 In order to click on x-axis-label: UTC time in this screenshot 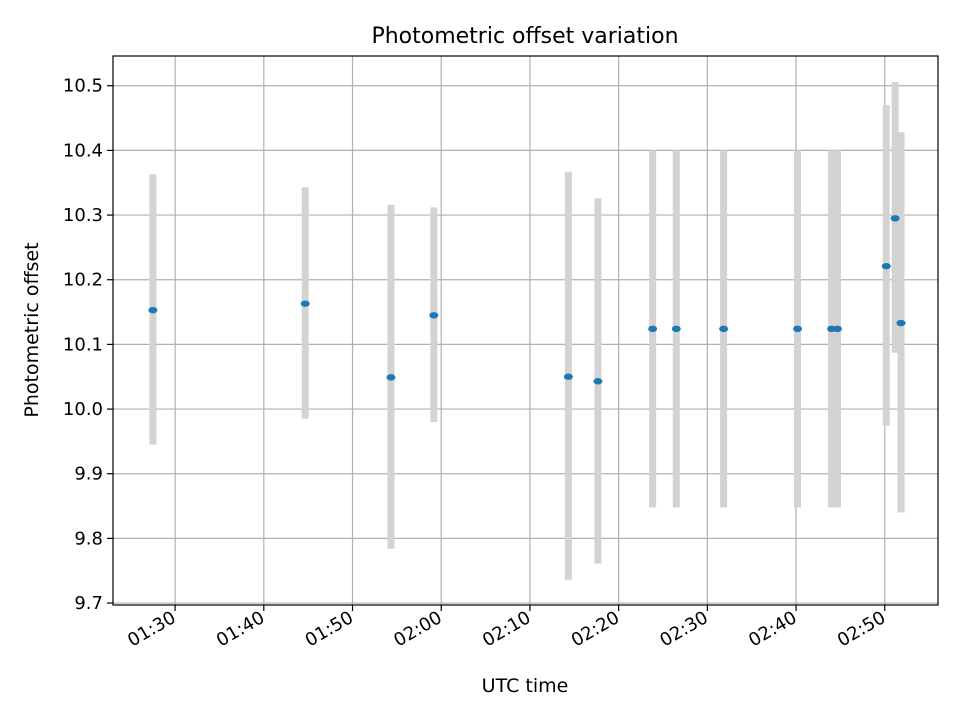, I will do `click(525, 686)`.